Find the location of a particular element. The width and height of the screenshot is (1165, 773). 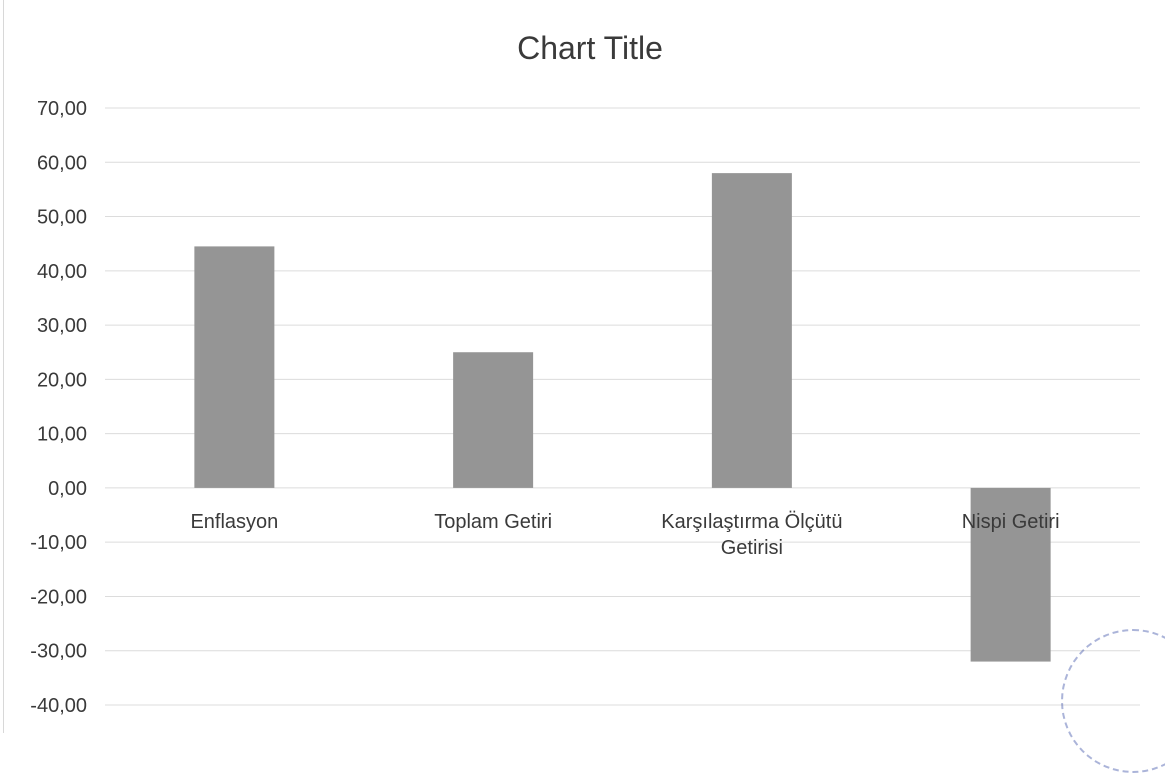

x-category-label-line: Karşılaştırma Ölçütü is located at coordinates (751, 522).